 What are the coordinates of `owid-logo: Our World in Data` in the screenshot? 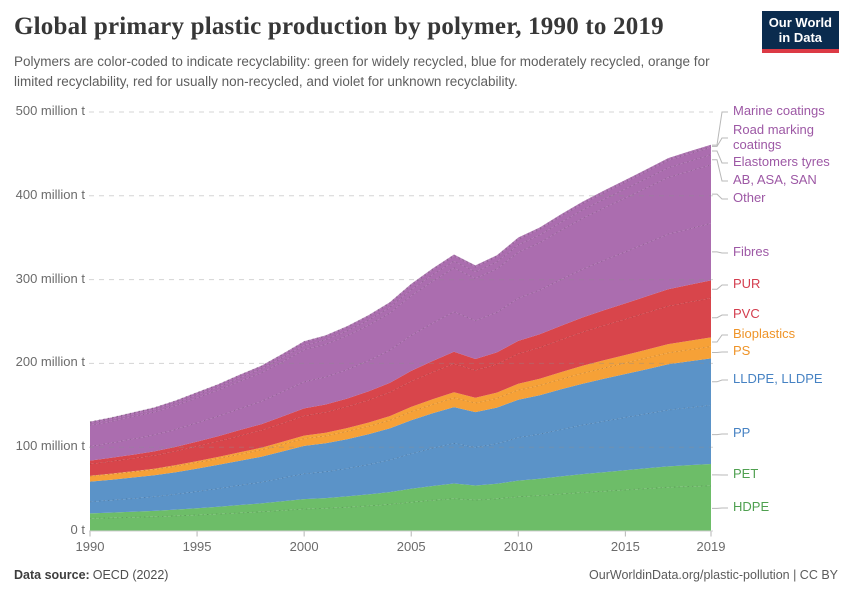 It's located at (800, 32).